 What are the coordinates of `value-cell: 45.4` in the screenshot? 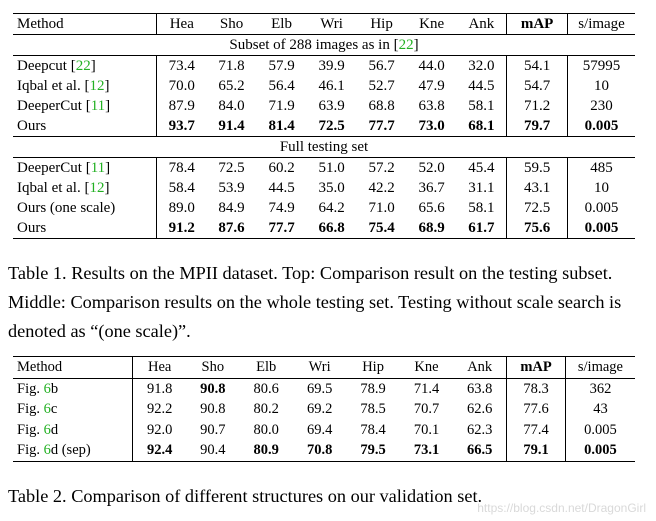 It's located at (481, 168).